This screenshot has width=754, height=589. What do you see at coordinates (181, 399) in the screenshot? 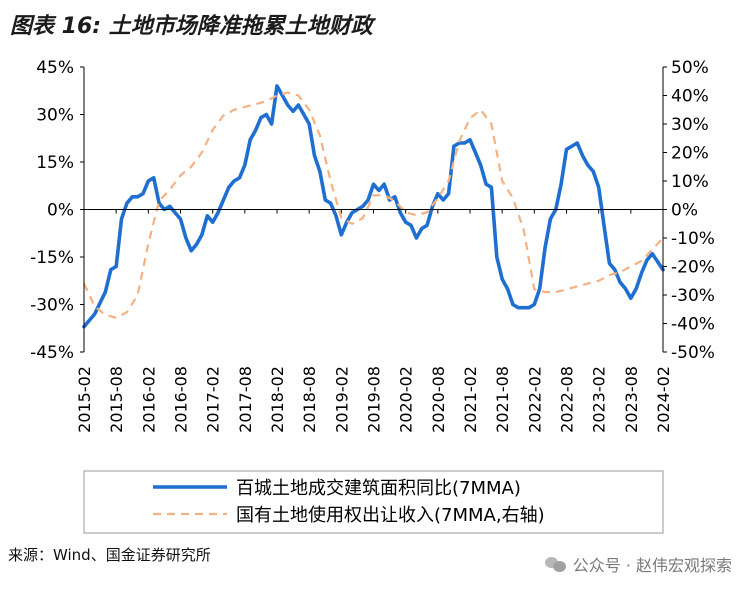
I see `x-tick-label: 2016-08` at bounding box center [181, 399].